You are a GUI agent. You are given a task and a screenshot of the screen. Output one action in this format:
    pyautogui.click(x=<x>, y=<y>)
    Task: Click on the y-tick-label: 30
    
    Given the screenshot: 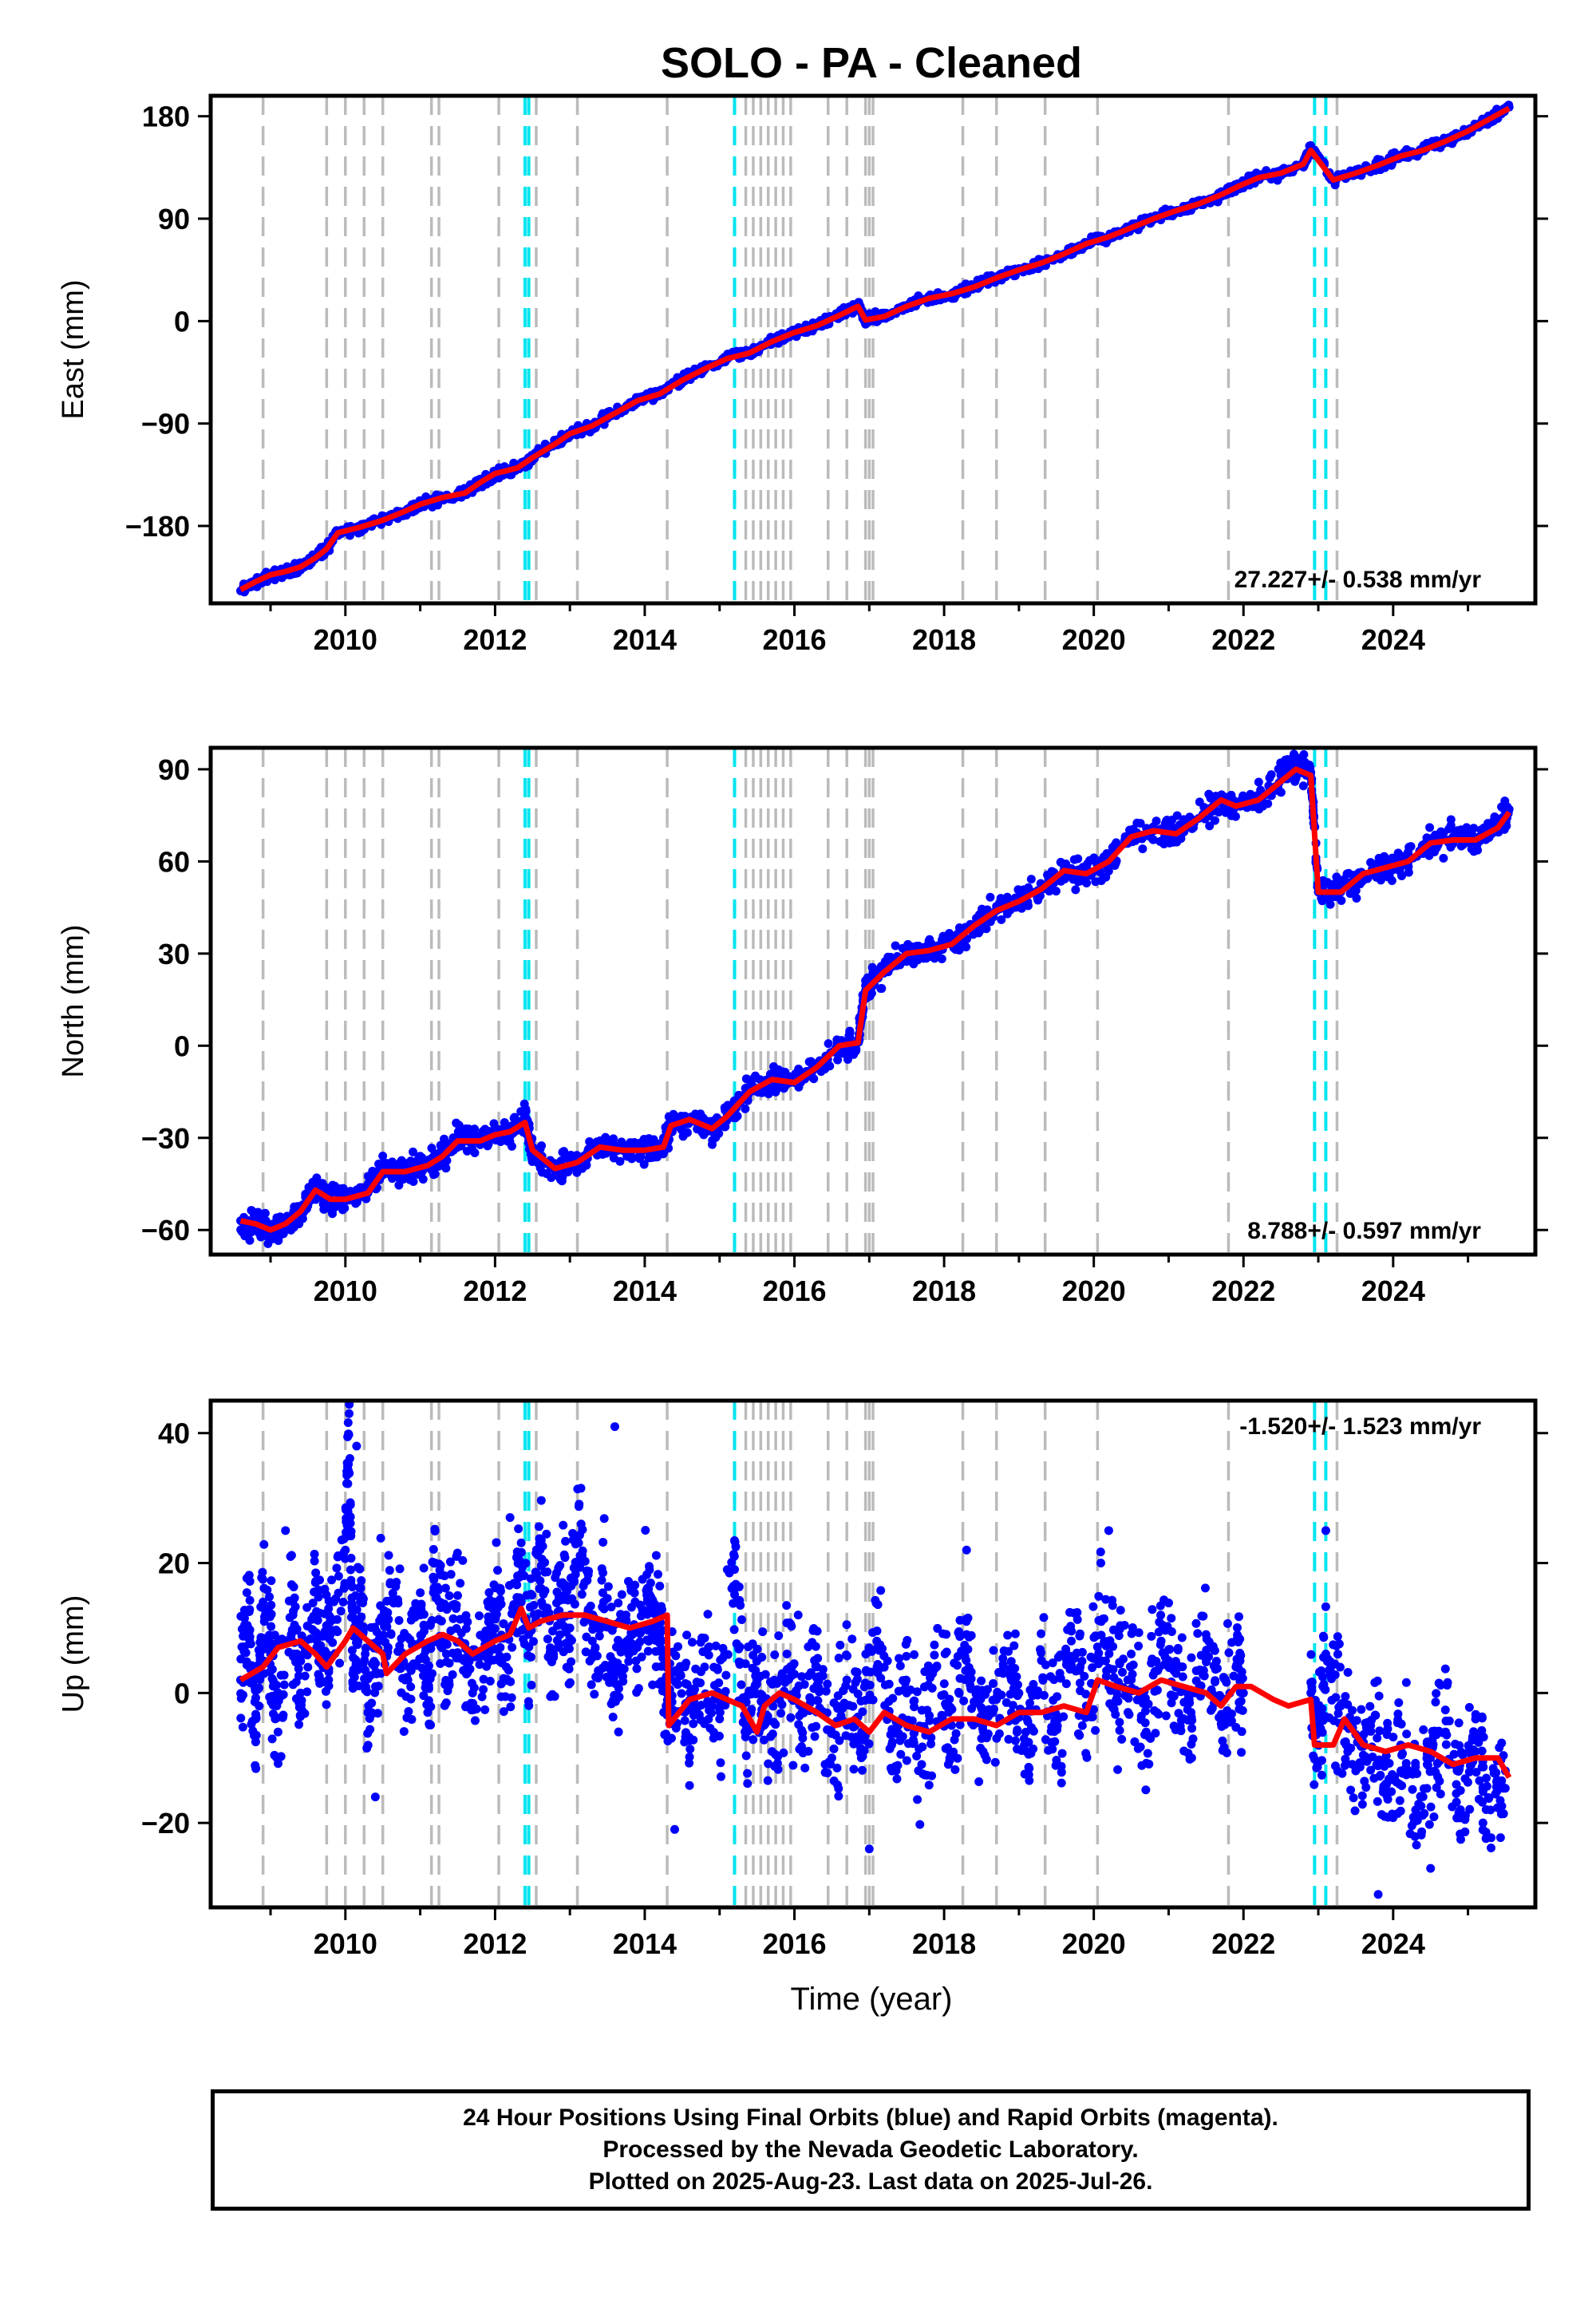 What is the action you would take?
    pyautogui.click(x=174, y=954)
    